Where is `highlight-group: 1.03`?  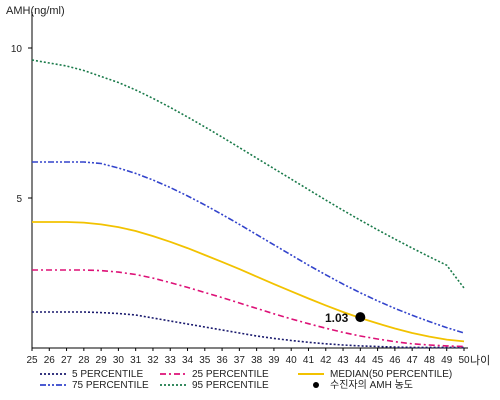
highlight-group: 1.03 is located at coordinates (345, 318).